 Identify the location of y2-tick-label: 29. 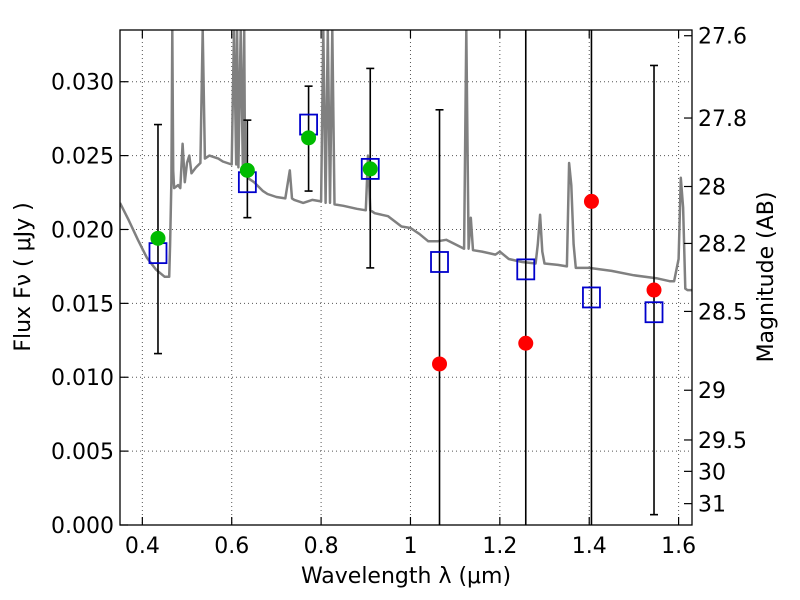
(712, 391).